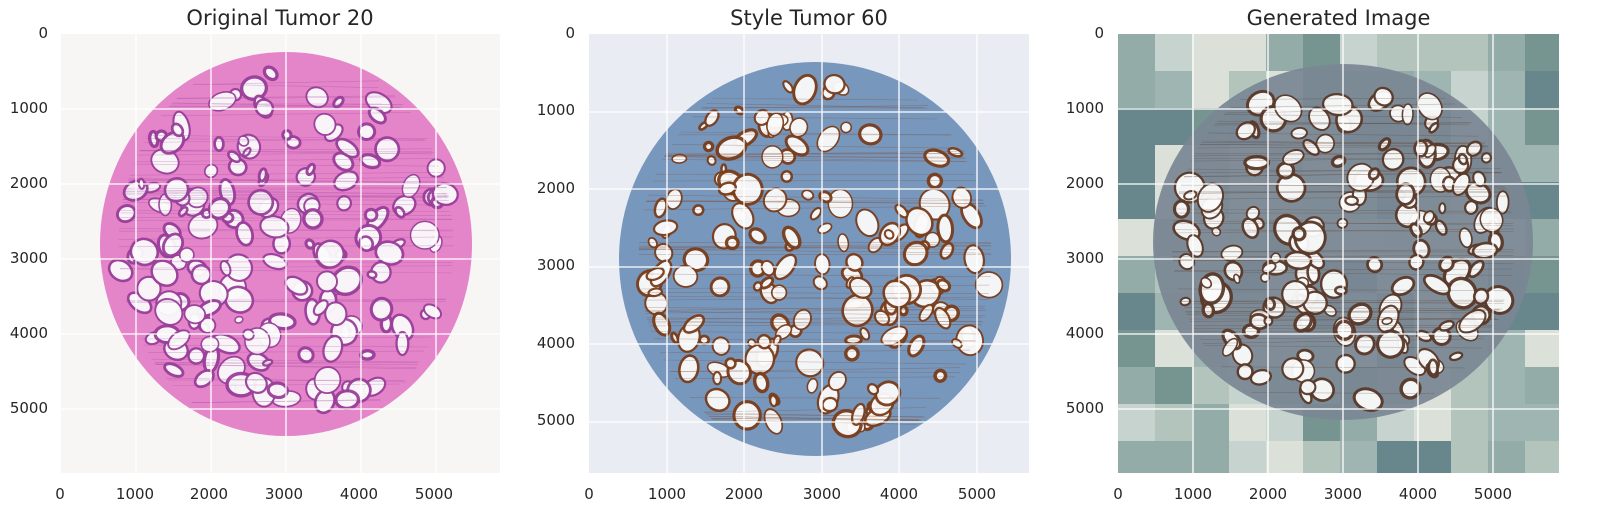  Describe the element at coordinates (1338, 18) in the screenshot. I see `panel-title: Generated Image` at that location.